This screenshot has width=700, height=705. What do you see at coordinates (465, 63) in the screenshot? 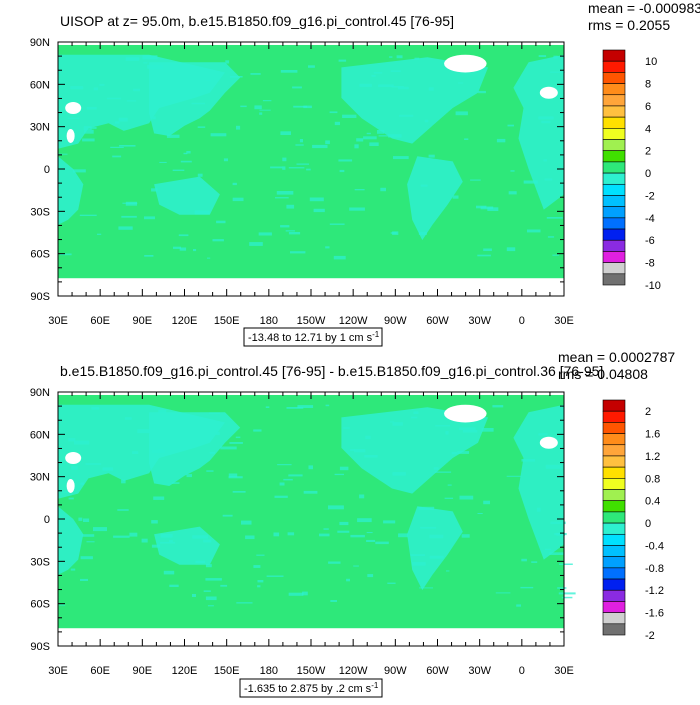
I see `greenland-ice` at bounding box center [465, 63].